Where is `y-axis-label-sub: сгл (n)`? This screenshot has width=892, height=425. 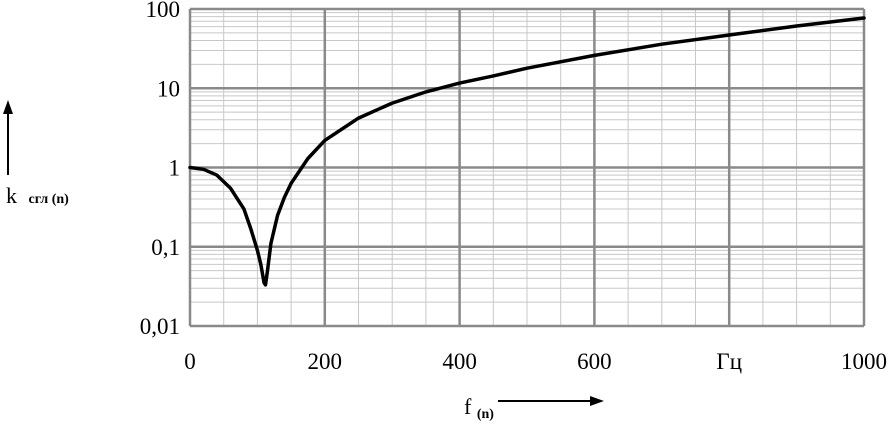 y-axis-label-sub: сгл (n) is located at coordinates (49, 199).